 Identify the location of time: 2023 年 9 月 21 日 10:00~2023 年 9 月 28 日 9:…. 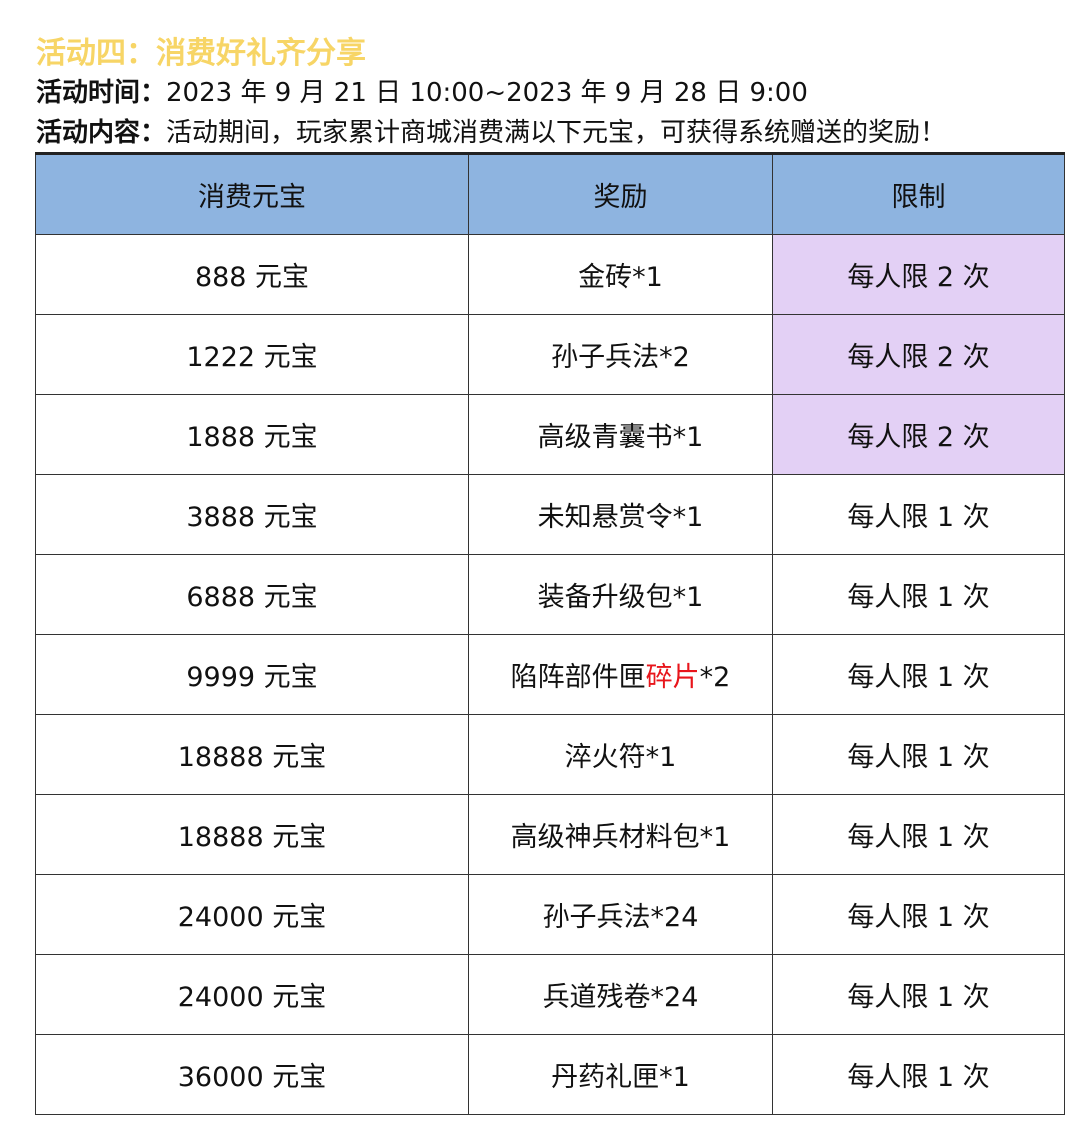
(487, 93).